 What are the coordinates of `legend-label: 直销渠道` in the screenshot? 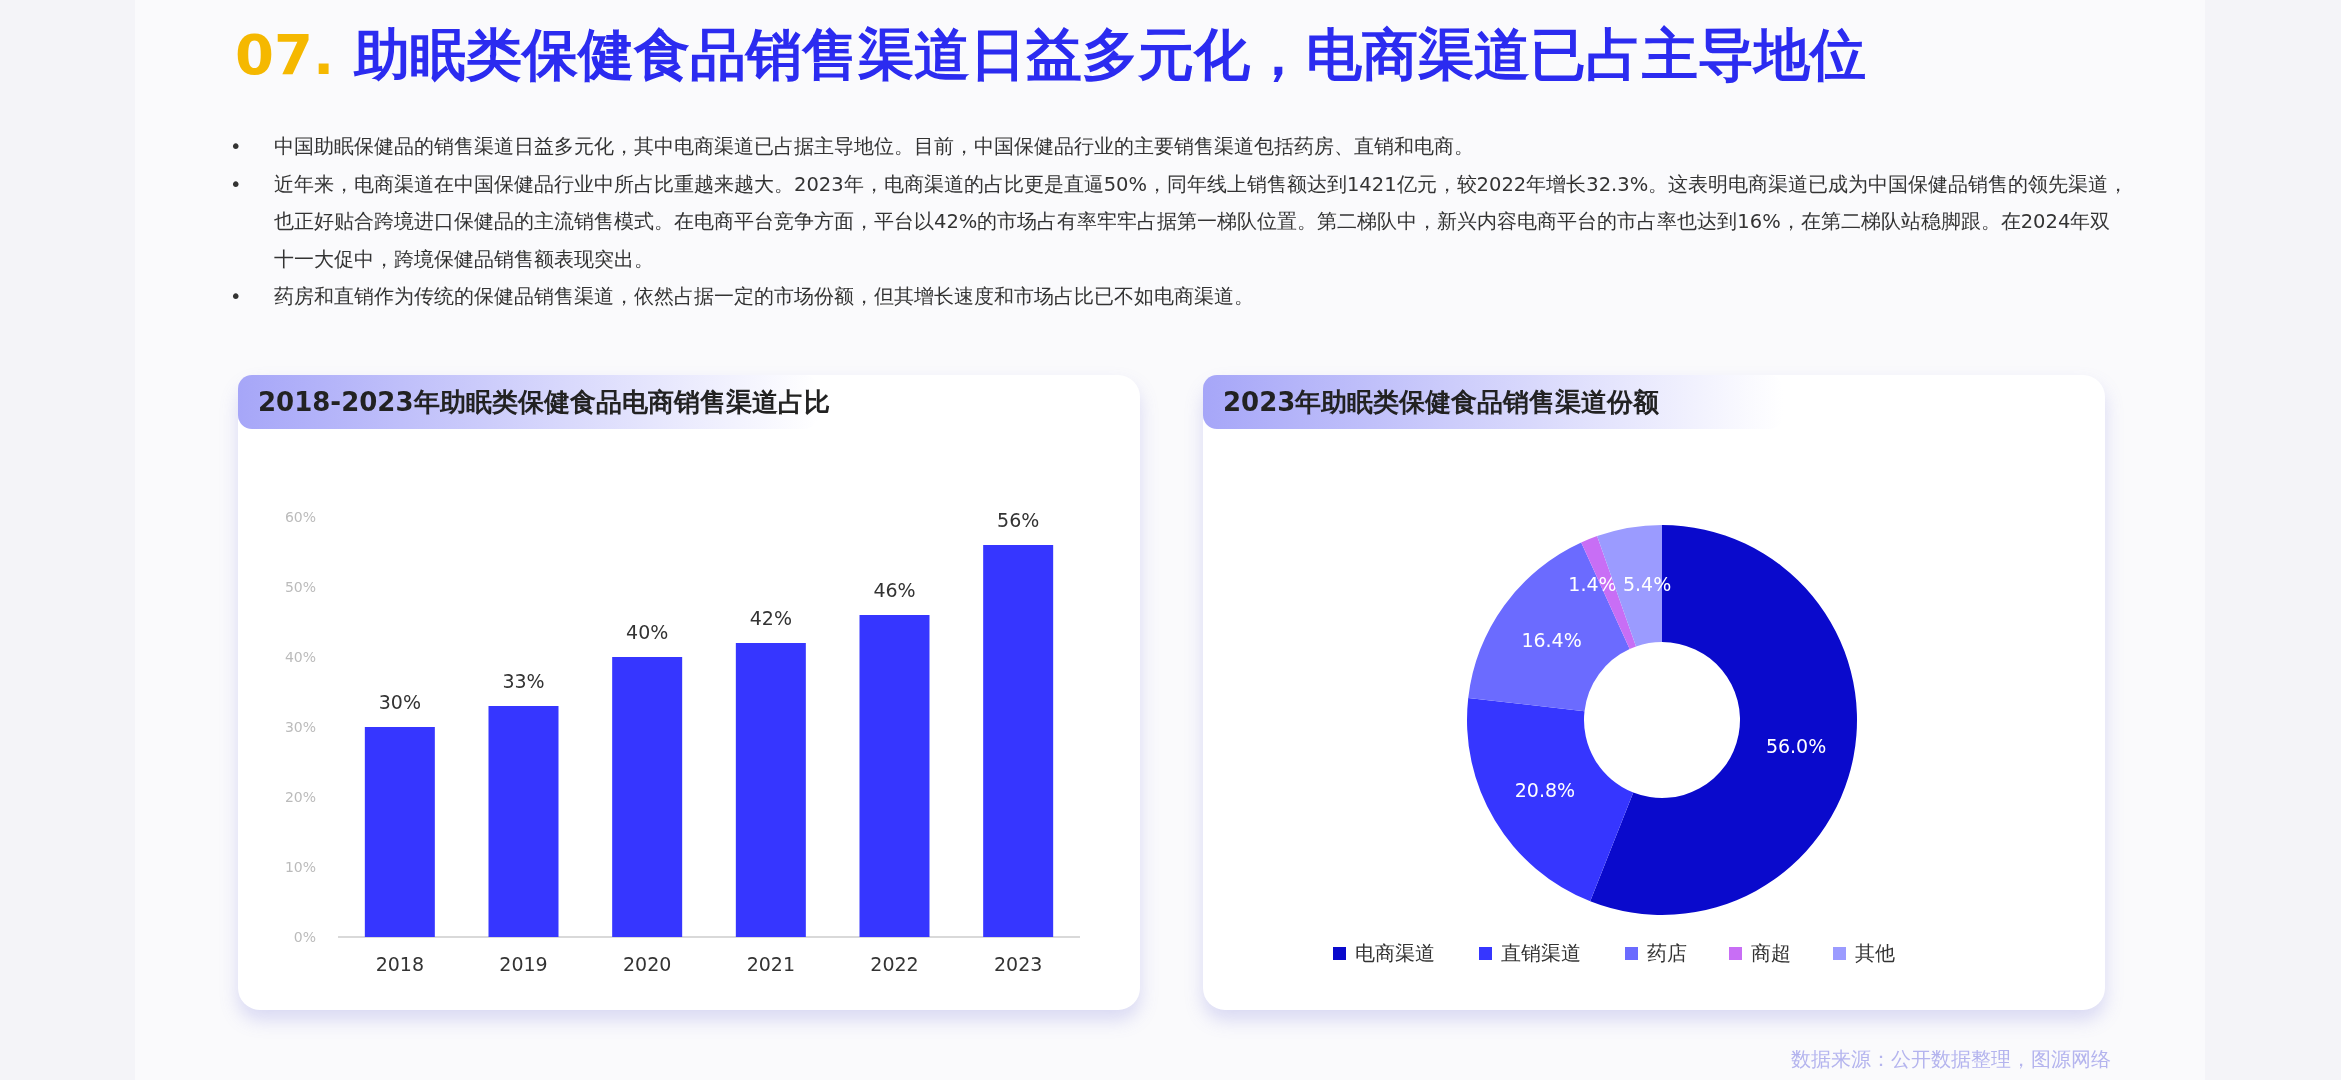 It's located at (1541, 953).